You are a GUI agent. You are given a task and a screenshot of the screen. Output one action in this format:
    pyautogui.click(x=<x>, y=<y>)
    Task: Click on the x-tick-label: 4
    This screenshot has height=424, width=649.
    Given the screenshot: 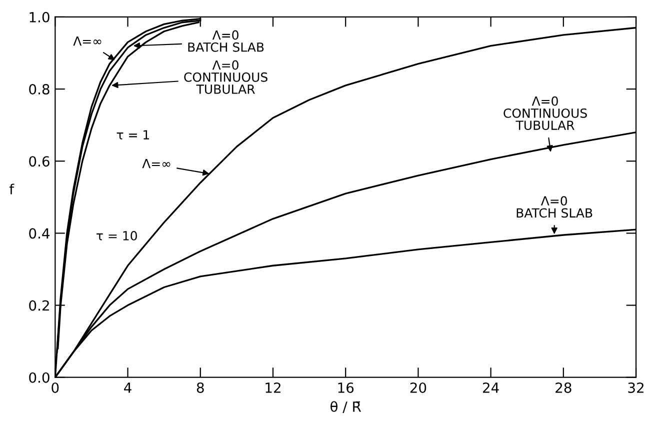 What is the action you would take?
    pyautogui.click(x=128, y=387)
    